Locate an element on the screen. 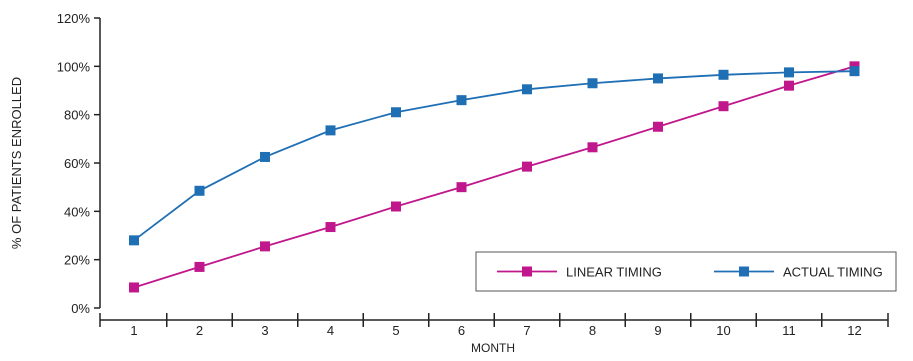 This screenshot has width=913, height=361. x-tick-label: 12 is located at coordinates (854, 330).